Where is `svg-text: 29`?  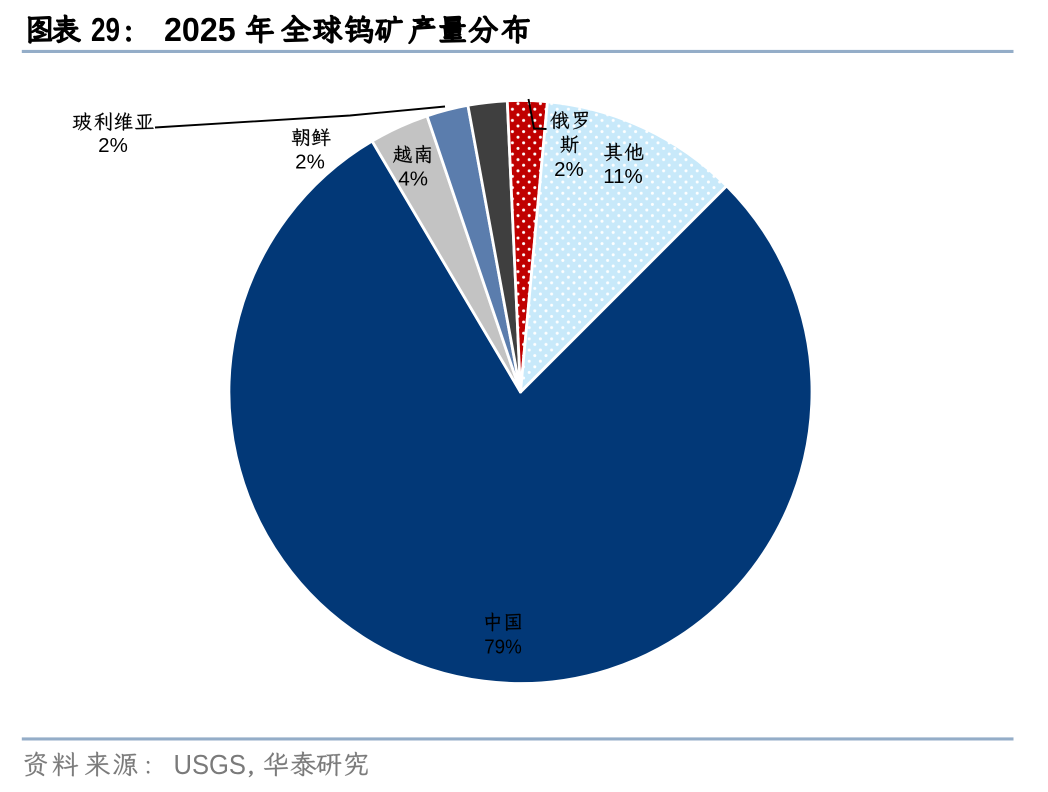 svg-text: 29 is located at coordinates (105, 29).